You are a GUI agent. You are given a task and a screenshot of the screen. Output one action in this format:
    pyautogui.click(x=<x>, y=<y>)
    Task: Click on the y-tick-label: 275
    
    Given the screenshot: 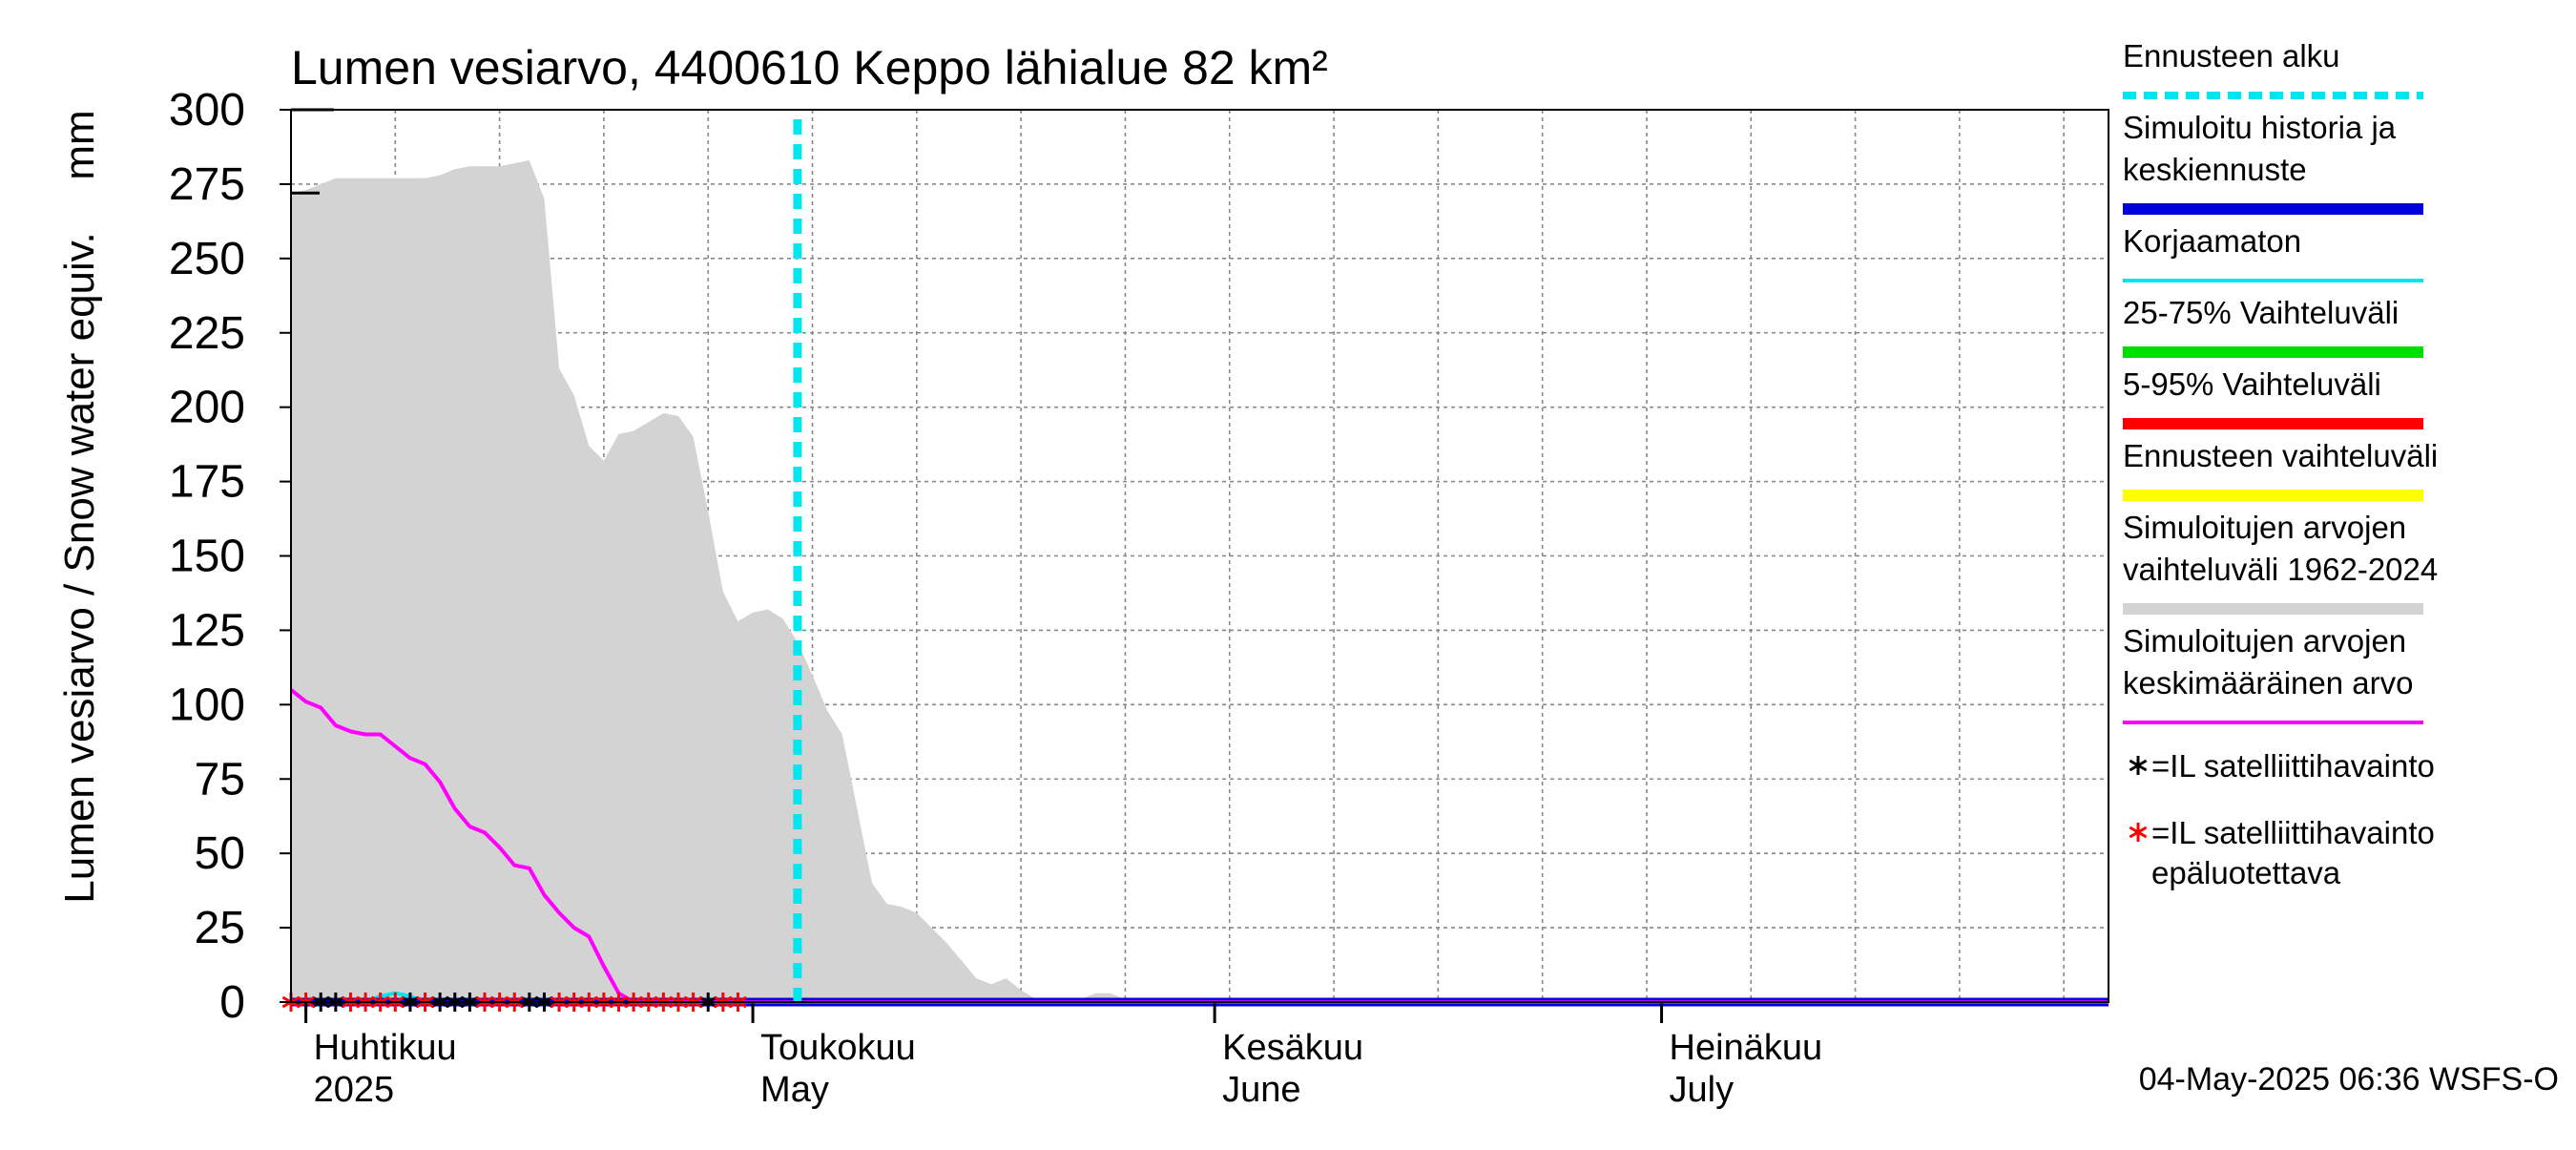 What is the action you would take?
    pyautogui.click(x=207, y=184)
    